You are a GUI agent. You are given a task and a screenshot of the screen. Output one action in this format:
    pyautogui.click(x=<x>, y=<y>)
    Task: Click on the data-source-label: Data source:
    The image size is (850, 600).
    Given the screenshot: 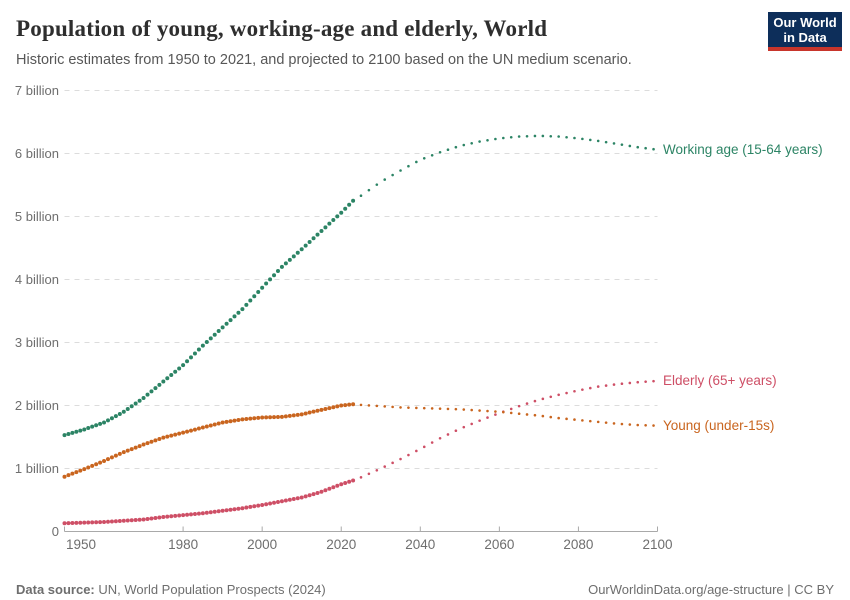 What is the action you would take?
    pyautogui.click(x=55, y=589)
    